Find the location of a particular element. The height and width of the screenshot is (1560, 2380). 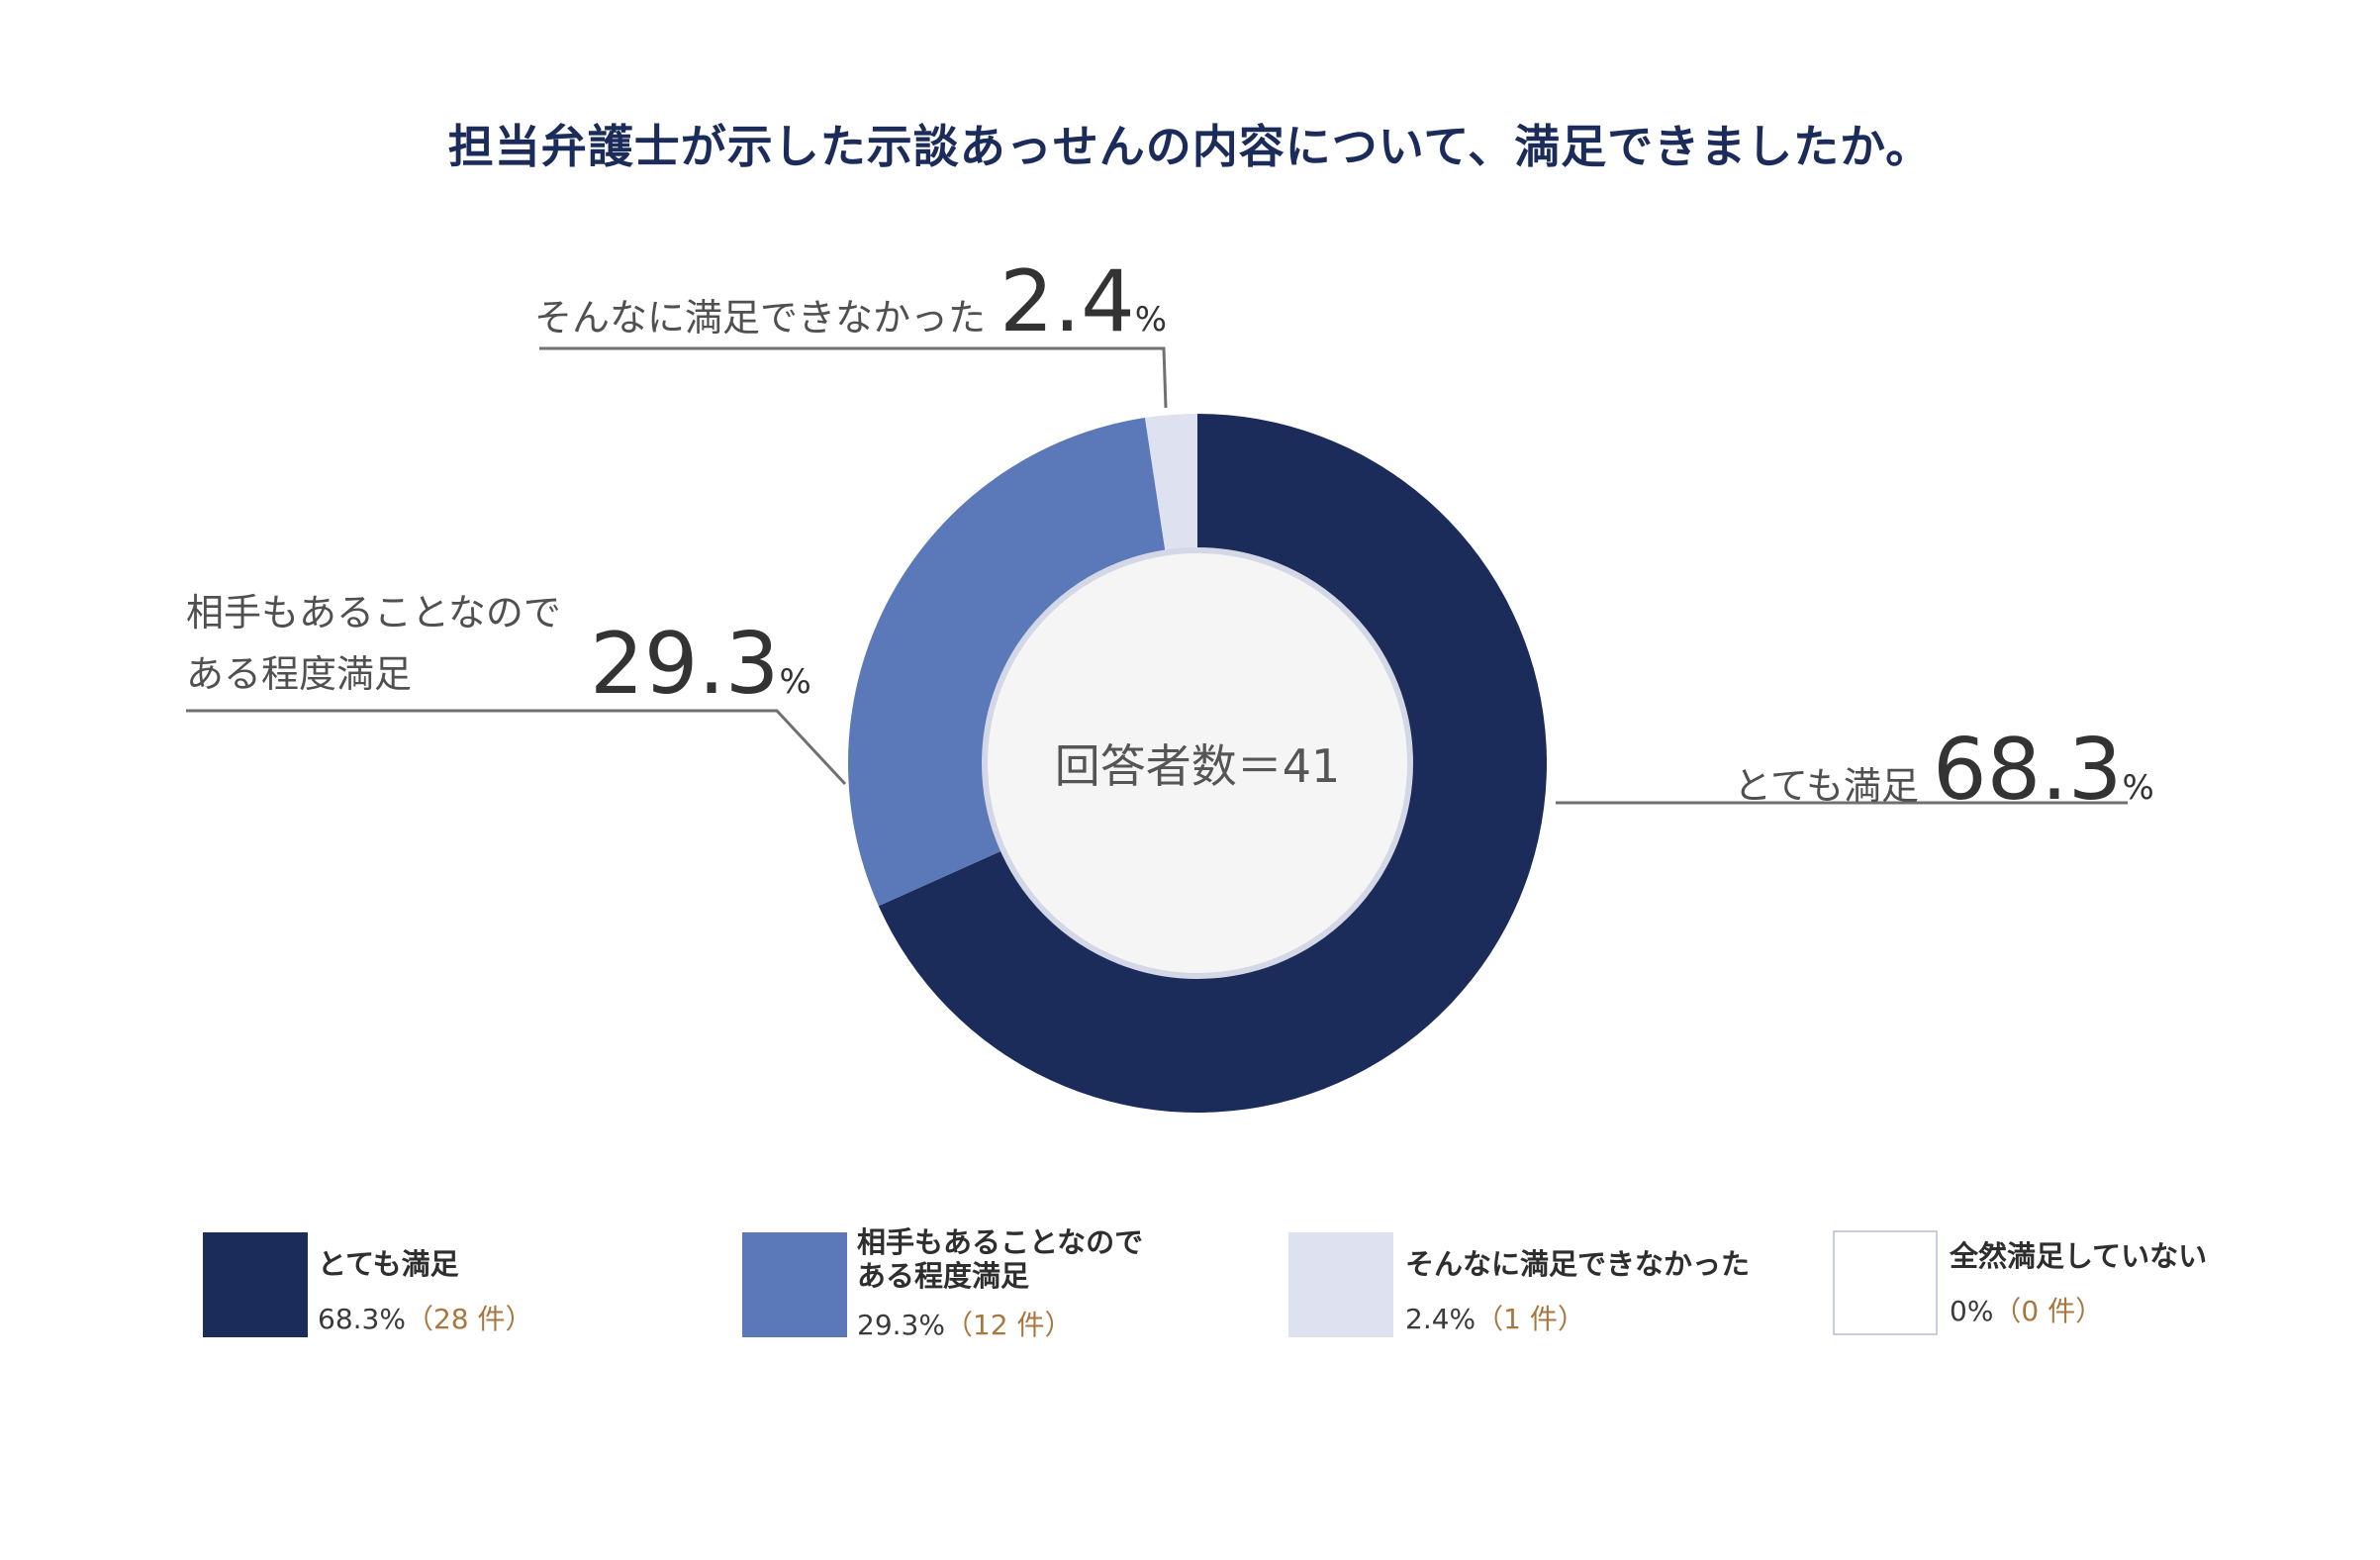

leader-line-somewhat-satisfied is located at coordinates (517, 747).